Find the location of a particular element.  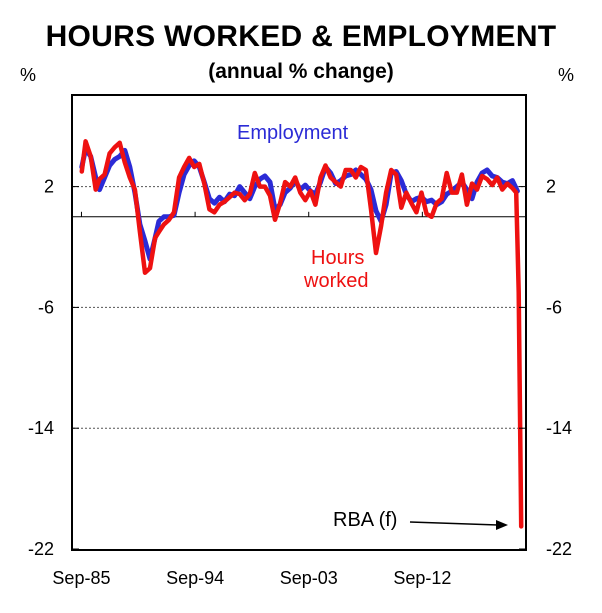

hours-worked-label-line2: worked is located at coordinates (335, 281).